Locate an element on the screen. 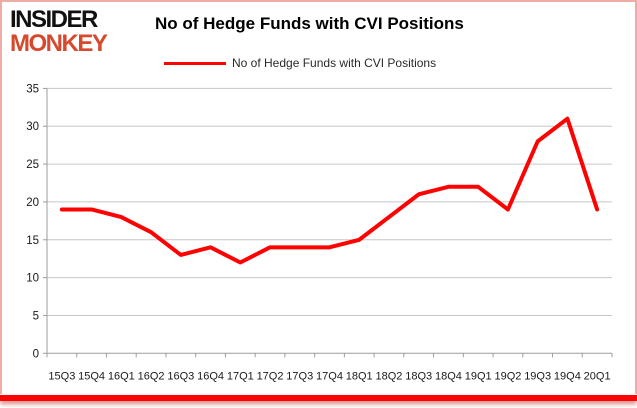  x-tick-label: 17Q4 is located at coordinates (329, 377).